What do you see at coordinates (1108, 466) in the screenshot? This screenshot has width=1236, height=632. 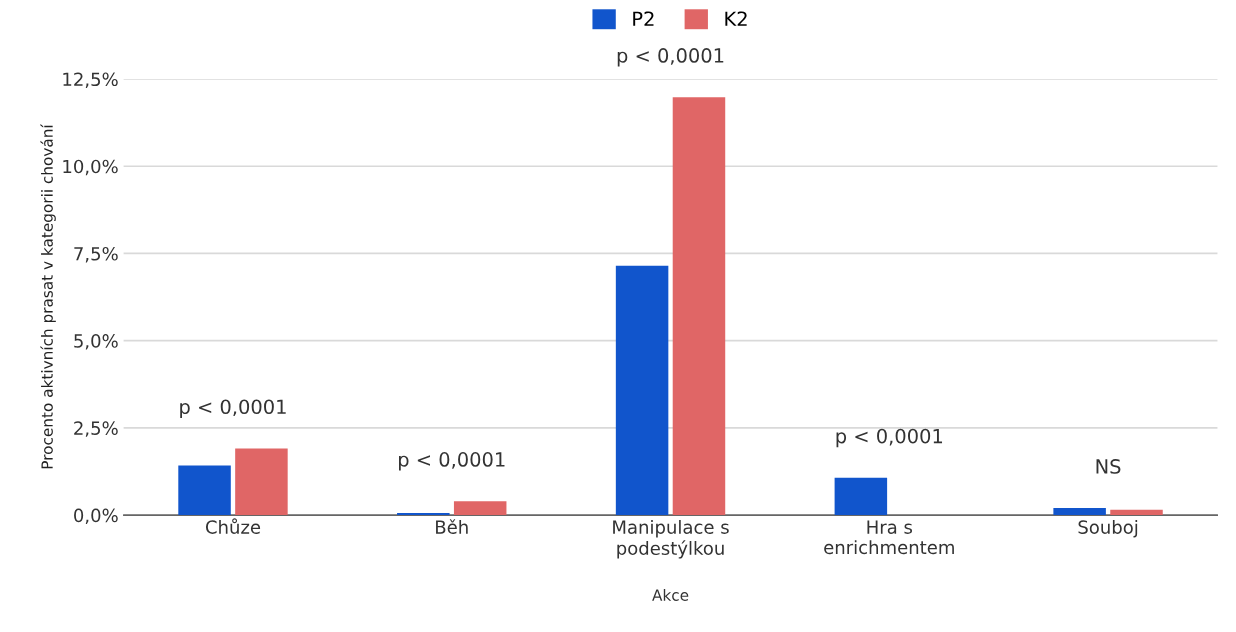 I see `annotation: NS` at bounding box center [1108, 466].